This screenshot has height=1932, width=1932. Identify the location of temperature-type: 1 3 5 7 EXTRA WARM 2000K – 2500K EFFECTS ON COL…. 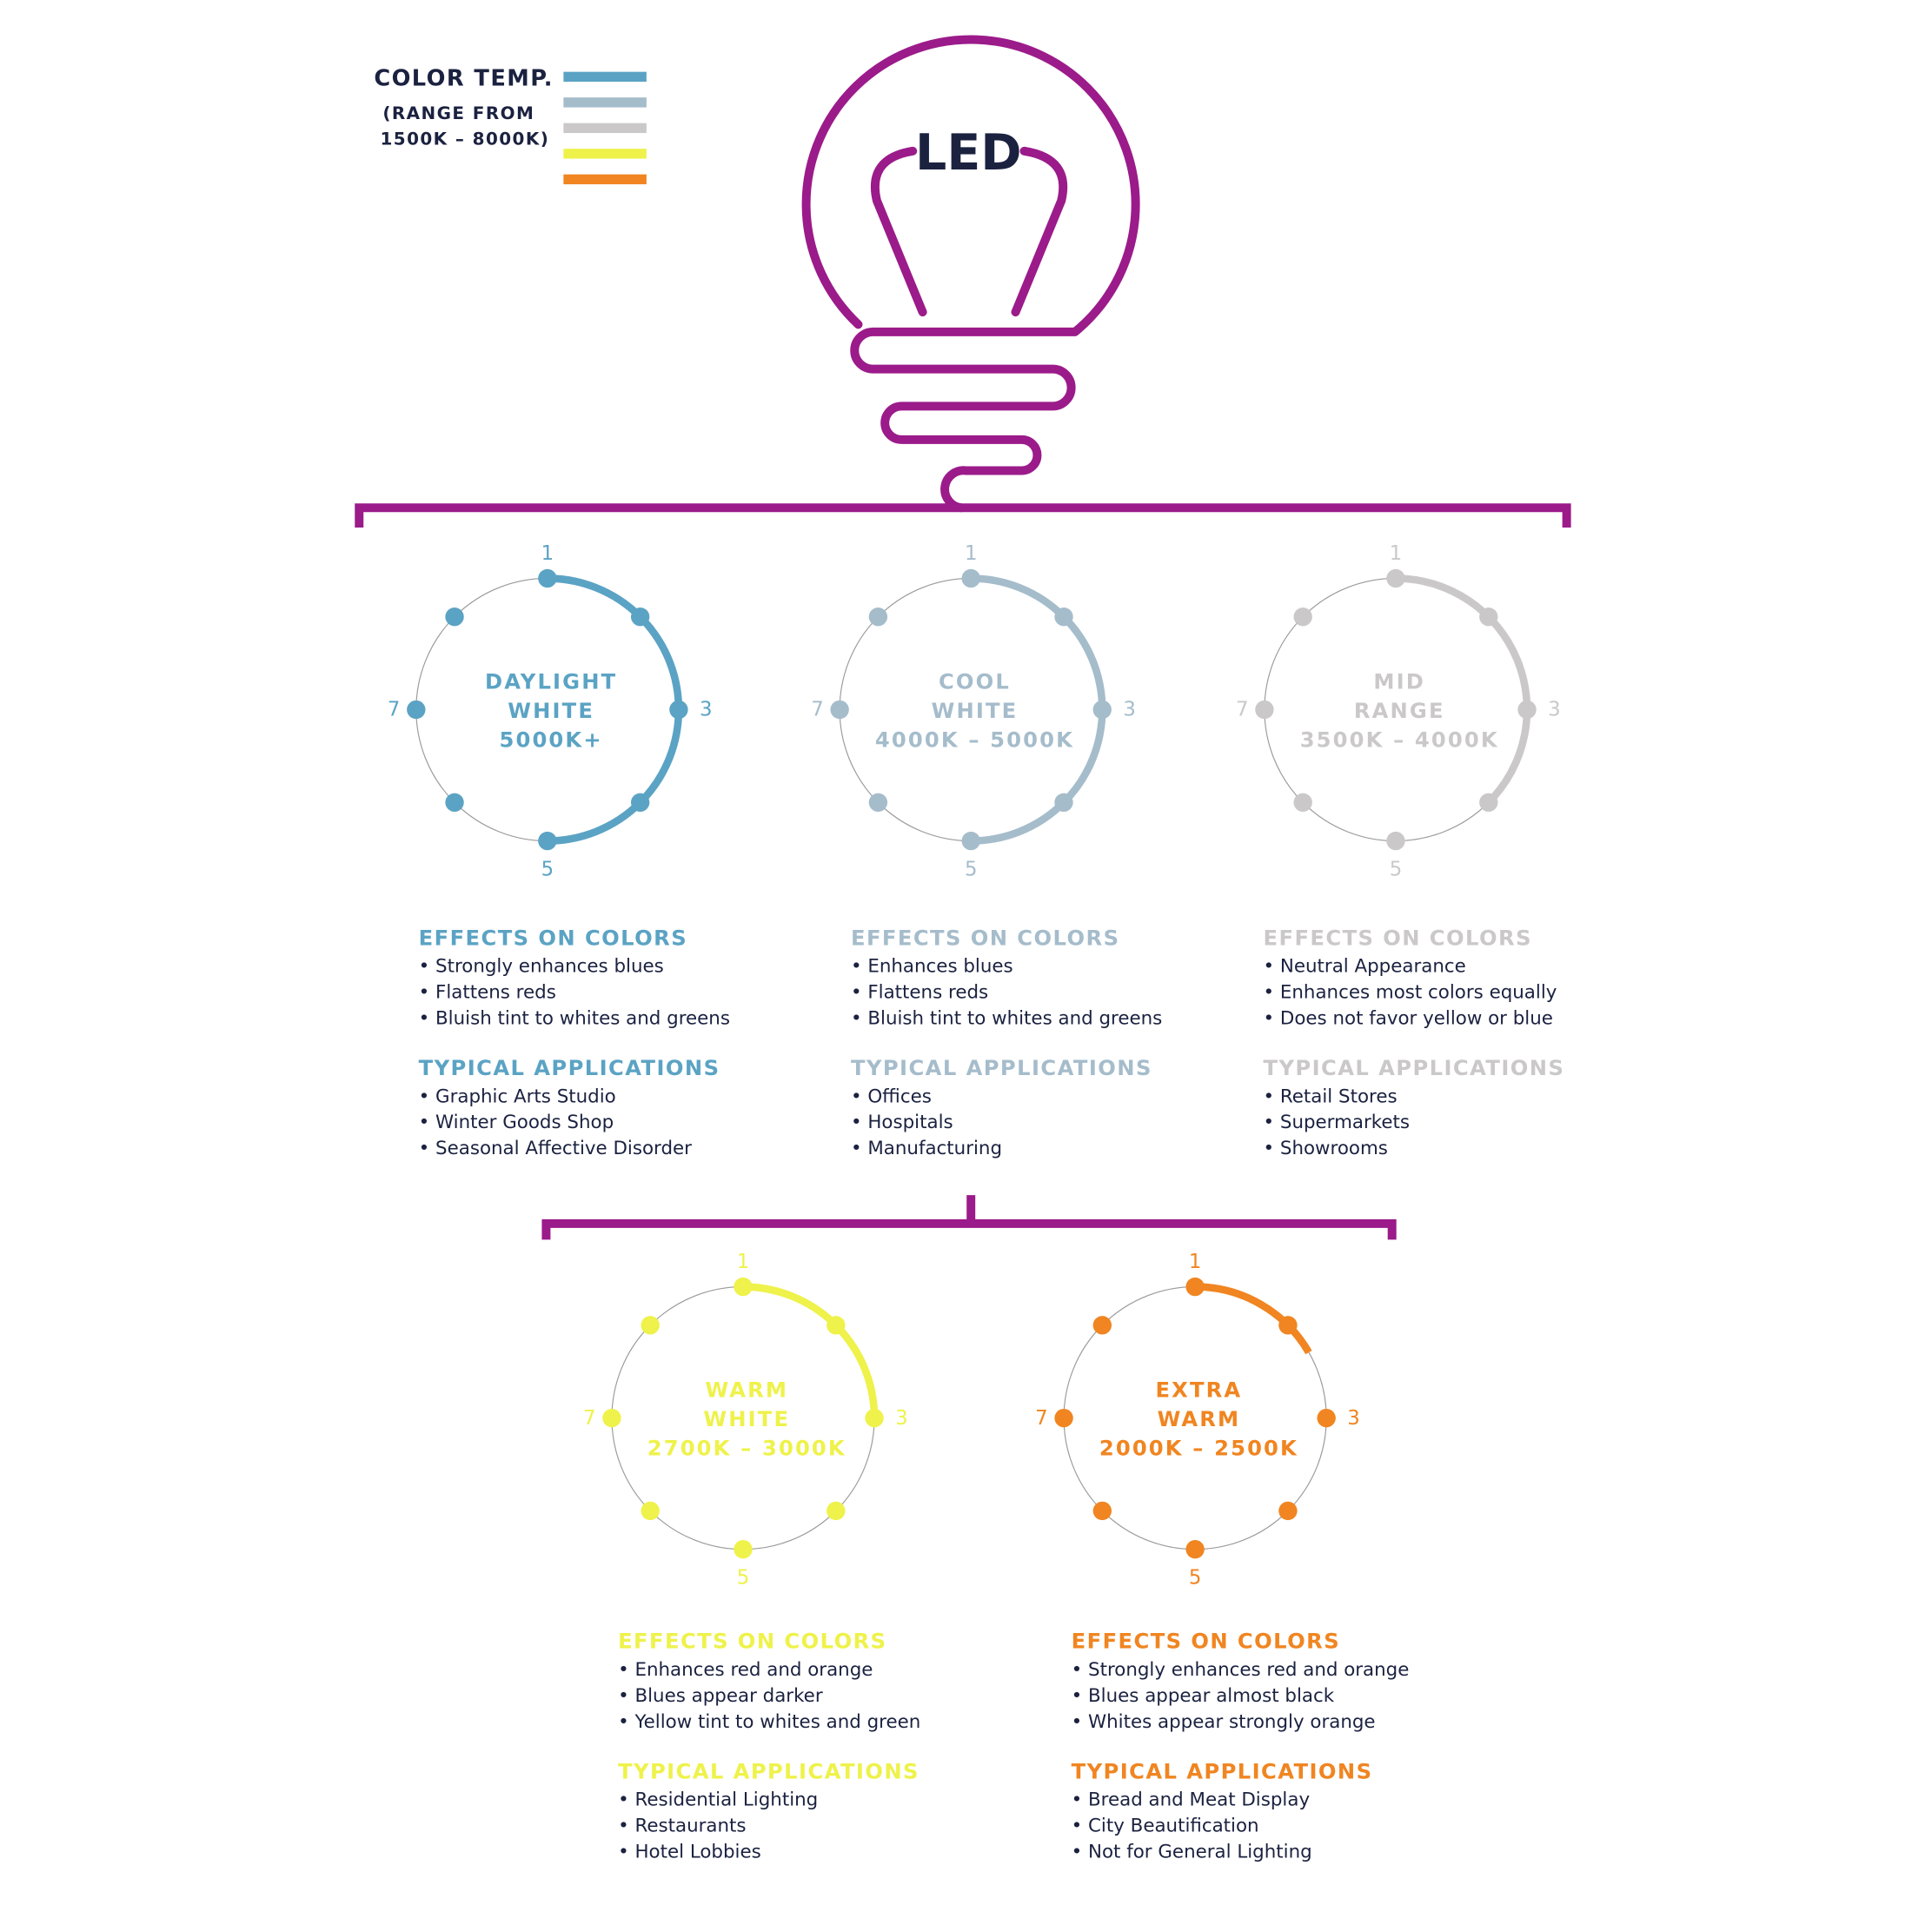
(1222, 1556).